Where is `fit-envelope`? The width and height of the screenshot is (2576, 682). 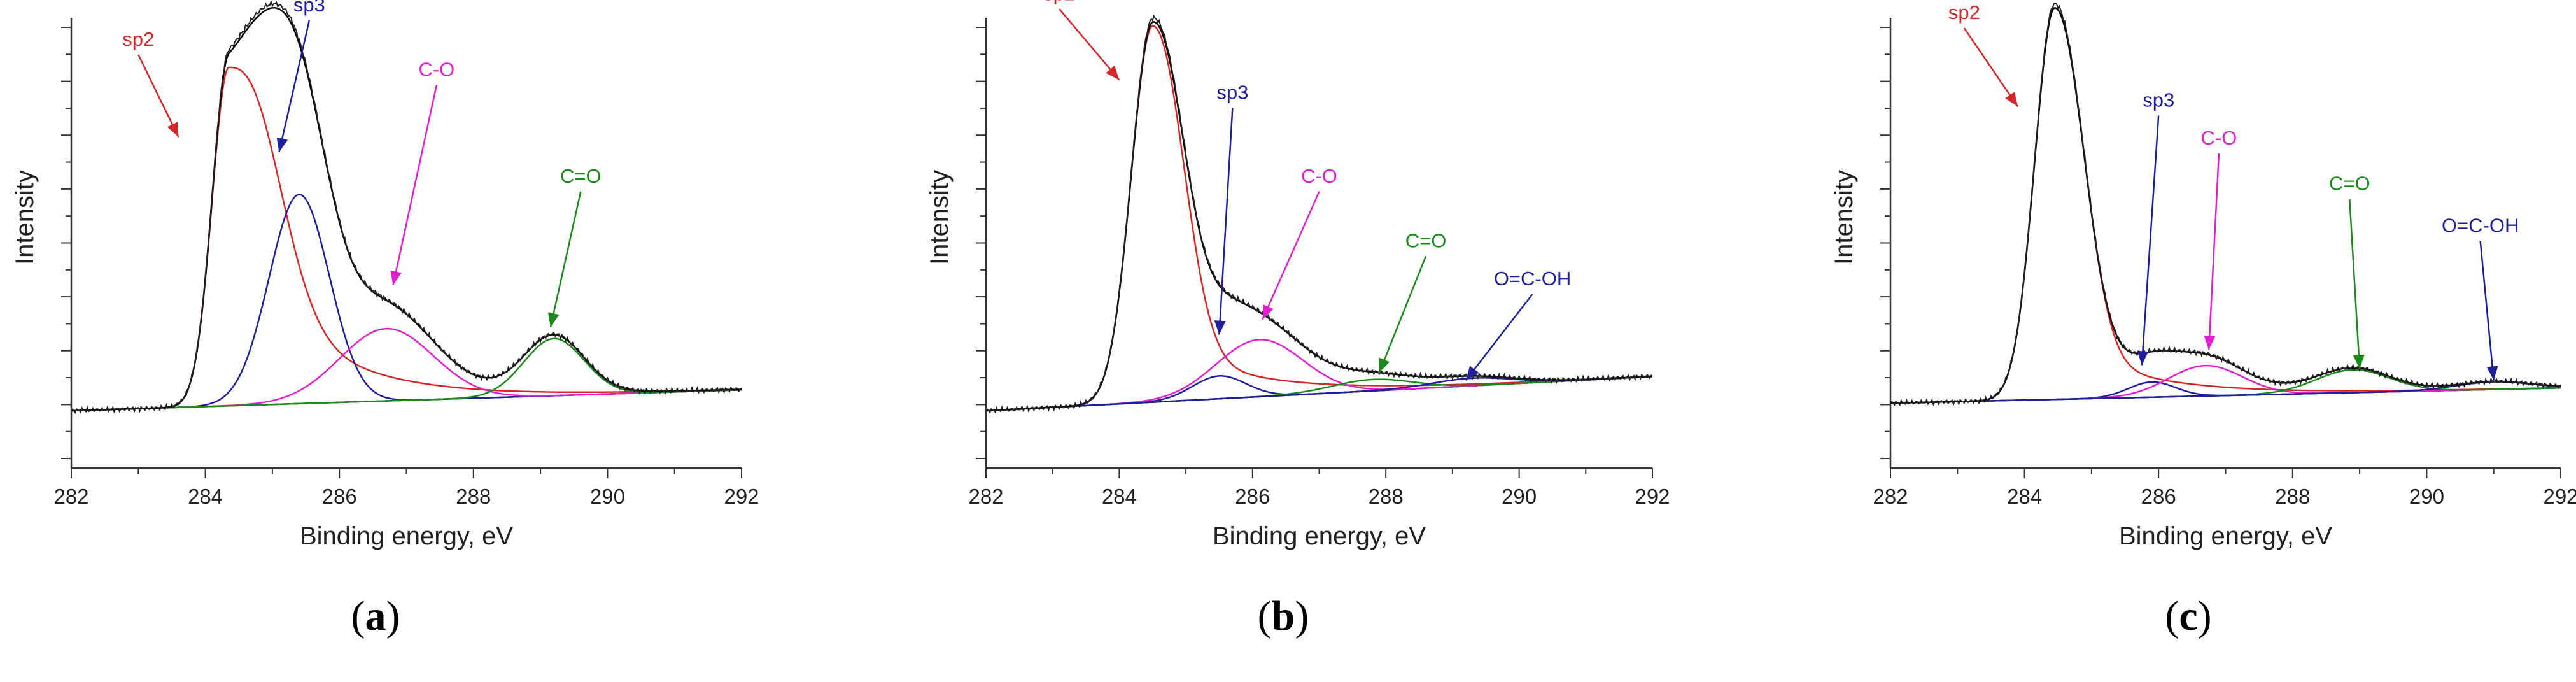 fit-envelope is located at coordinates (1319, 216).